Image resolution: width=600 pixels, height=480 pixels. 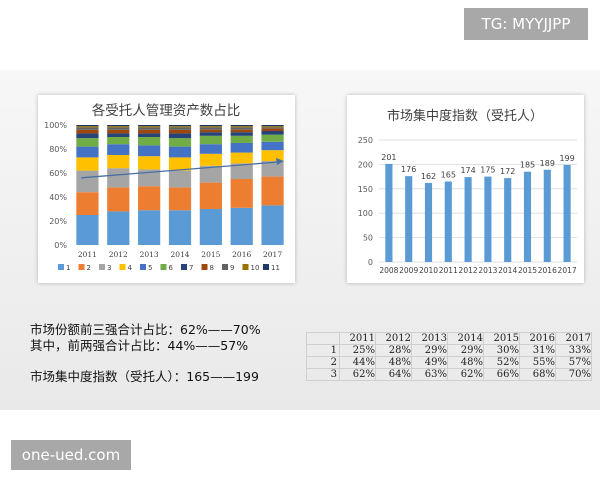 I want to click on chart2-ytick: 150, so click(x=365, y=189).